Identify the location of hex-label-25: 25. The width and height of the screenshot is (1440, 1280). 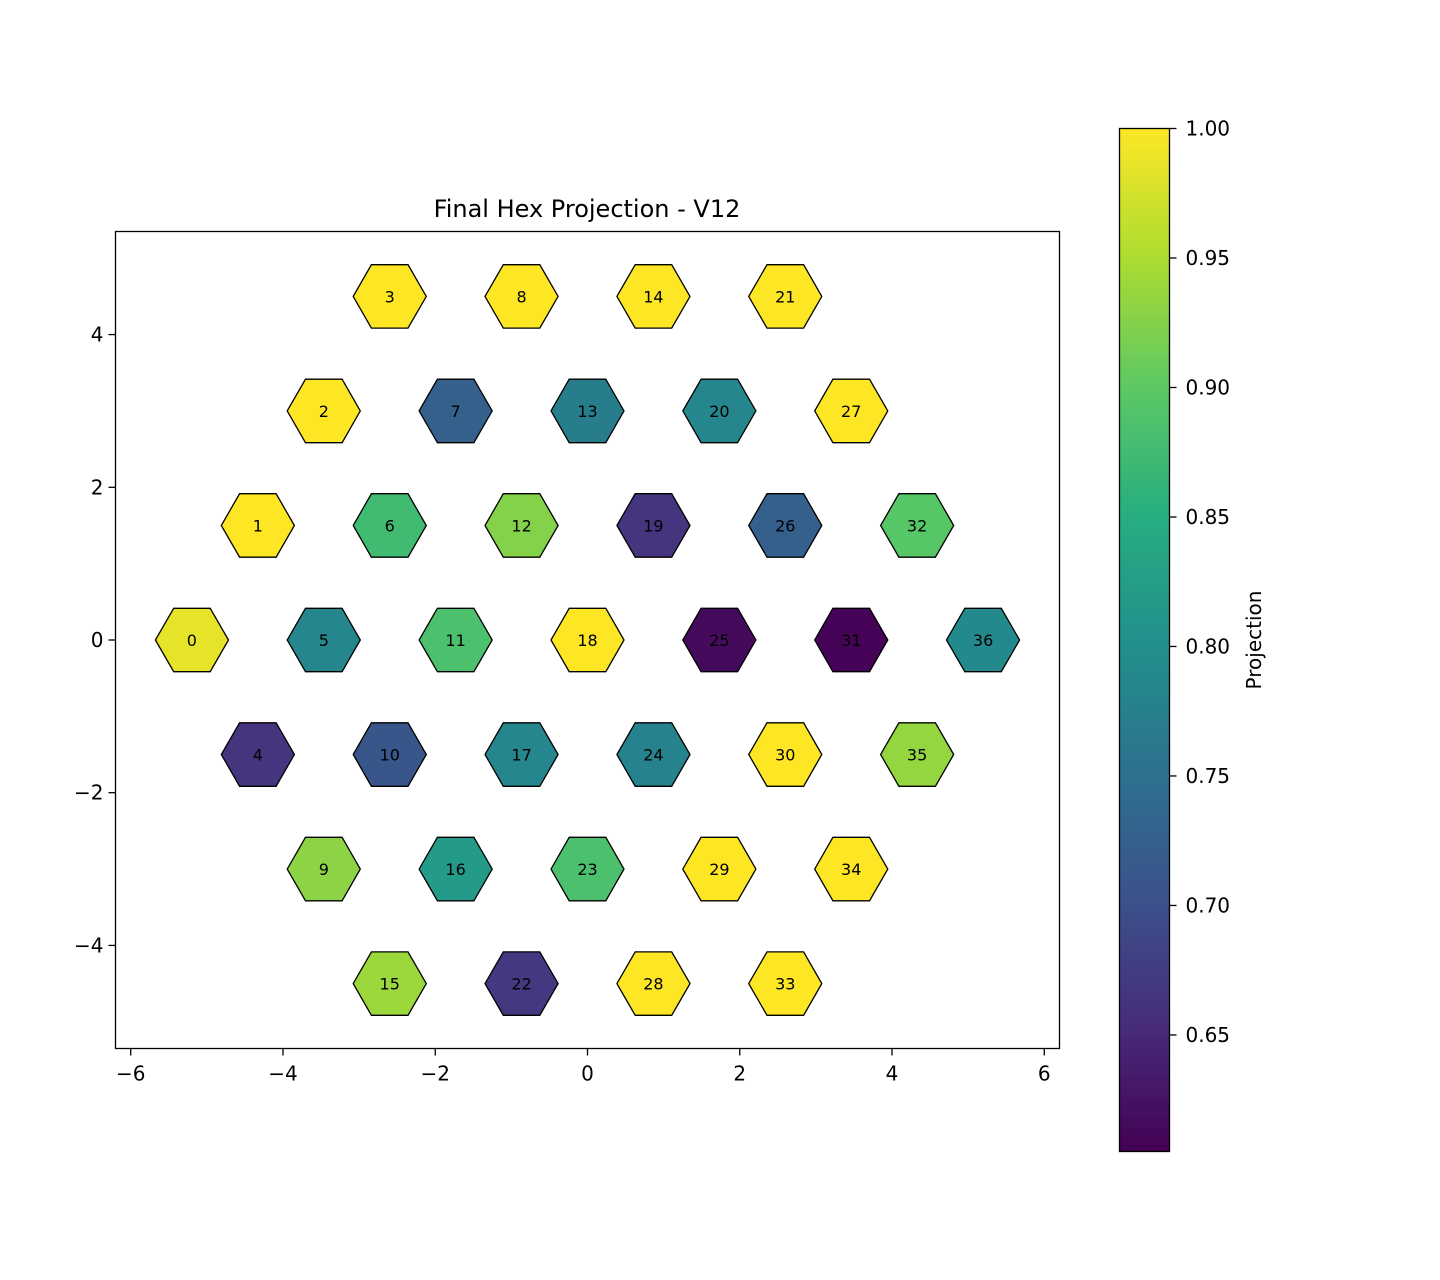
(719, 640).